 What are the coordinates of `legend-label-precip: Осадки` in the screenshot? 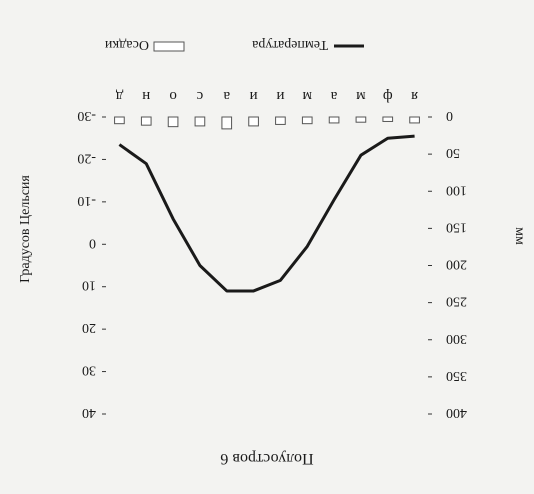 It's located at (126, 44).